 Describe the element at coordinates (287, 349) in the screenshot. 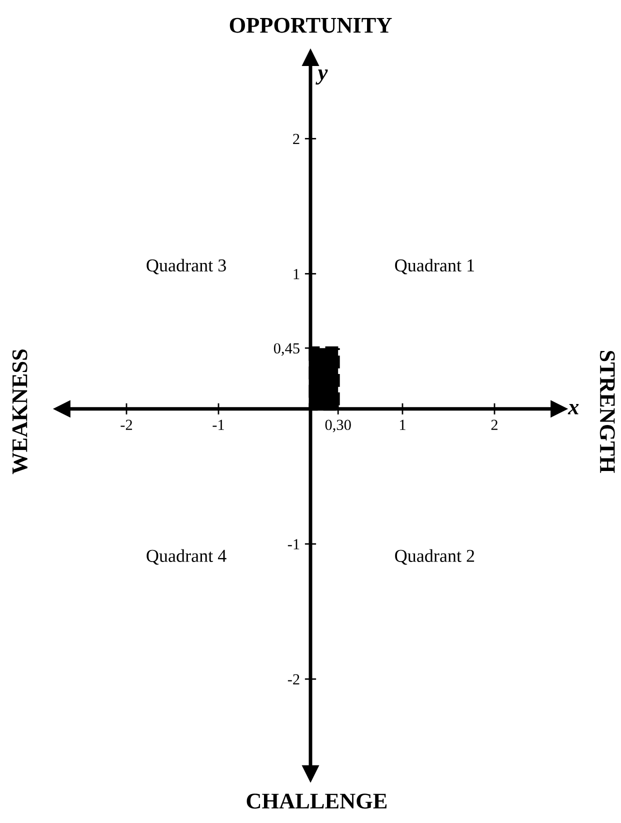

I see `y-tick-label: 0,45` at that location.